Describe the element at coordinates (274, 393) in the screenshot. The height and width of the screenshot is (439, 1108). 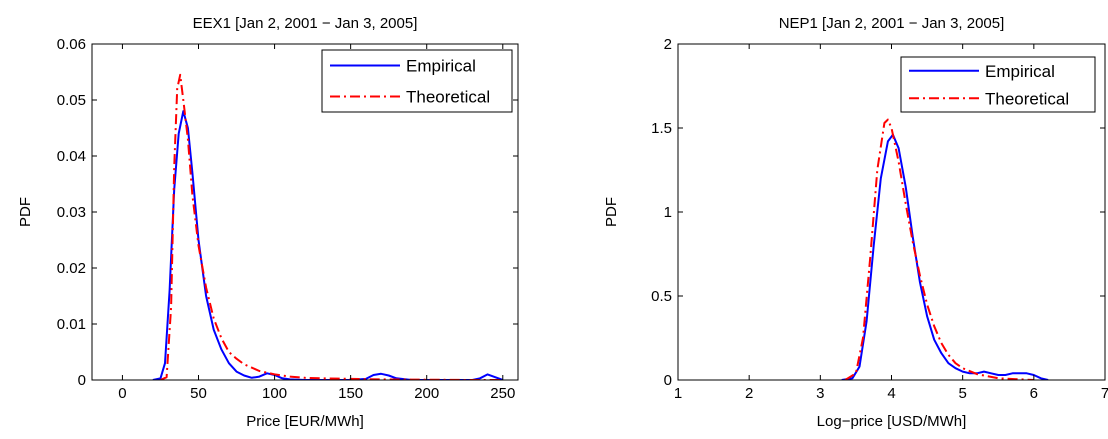
I see `x-tick-label: 100` at that location.